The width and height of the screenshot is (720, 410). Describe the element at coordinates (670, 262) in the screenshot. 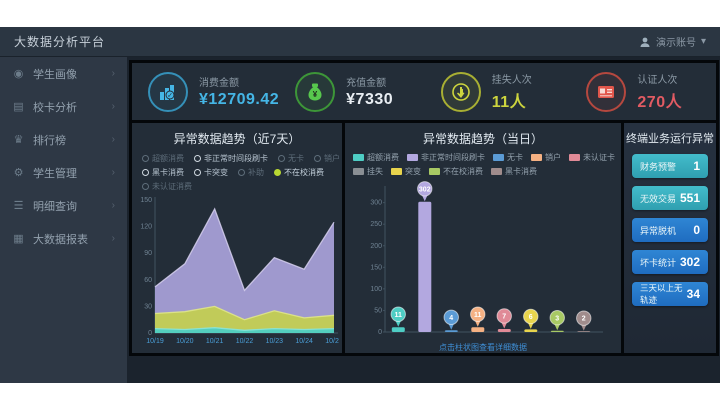

I see `terminal-item-bad-card: 坏卡统计 302` at that location.